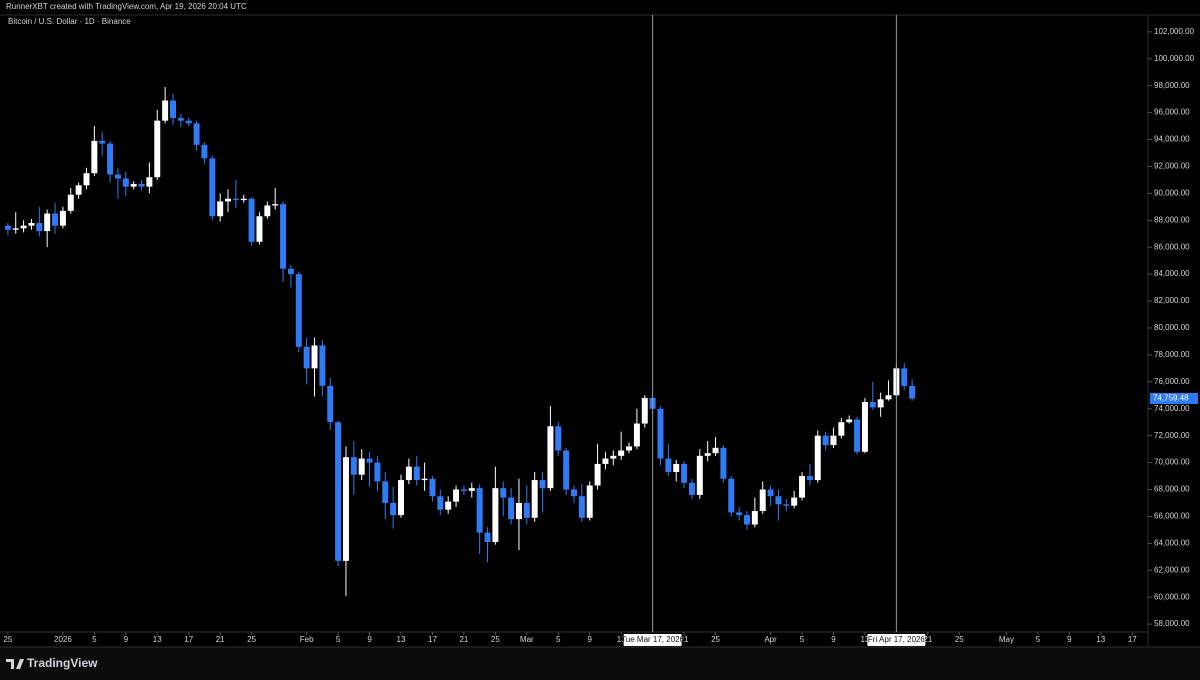 This screenshot has width=1200, height=680. What do you see at coordinates (63, 639) in the screenshot?
I see `x-tick-label: 2026` at bounding box center [63, 639].